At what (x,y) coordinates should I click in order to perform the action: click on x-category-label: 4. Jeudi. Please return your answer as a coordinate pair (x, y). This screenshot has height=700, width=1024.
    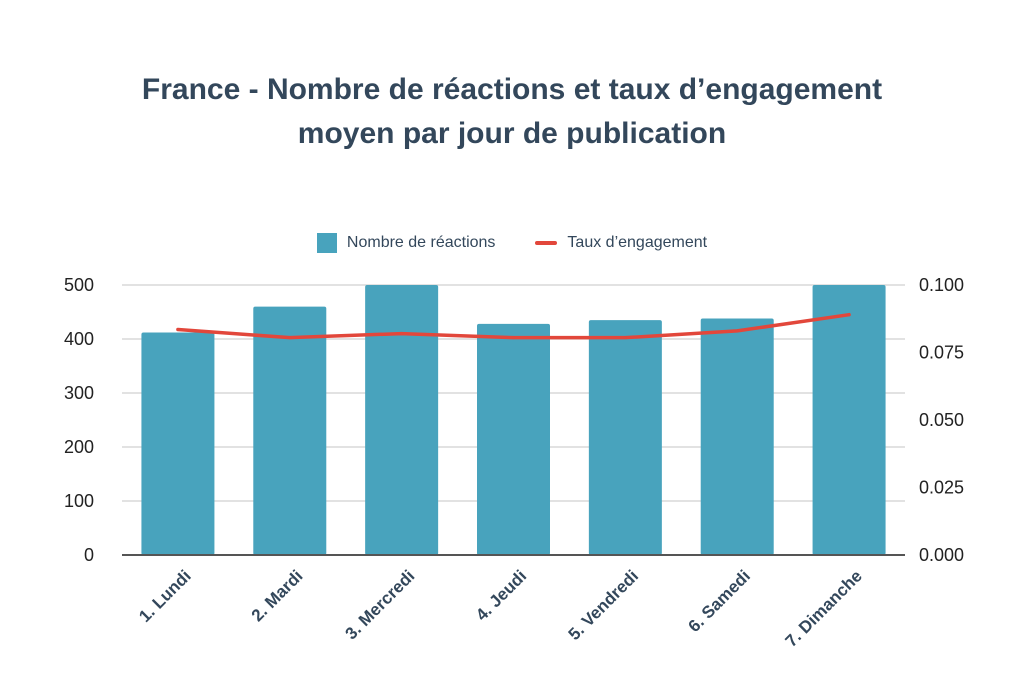
    Looking at the image, I should click on (501, 595).